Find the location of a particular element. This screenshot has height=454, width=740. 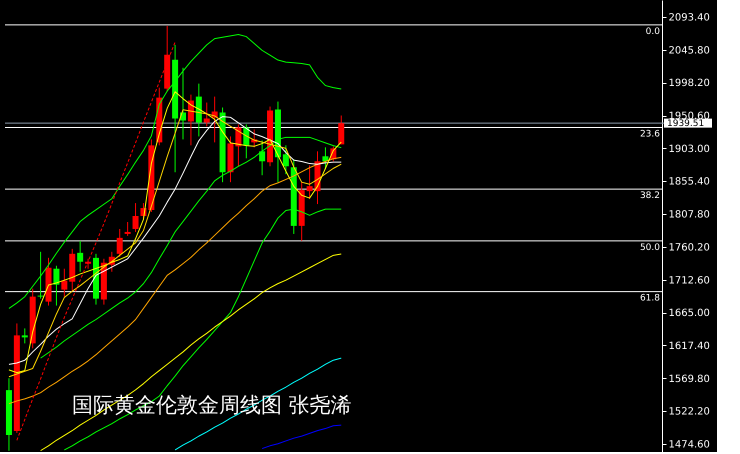

y-tick-label: 1855.40 is located at coordinates (689, 182).